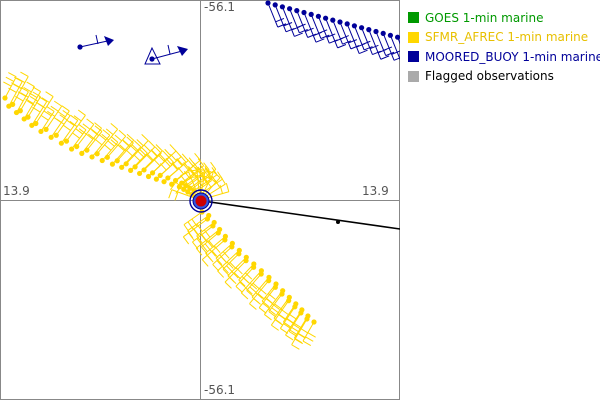  What do you see at coordinates (152, 55) in the screenshot?
I see `buoy-triangle-marker` at bounding box center [152, 55].